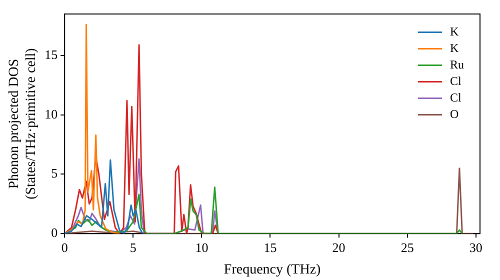  What do you see at coordinates (407, 247) in the screenshot?
I see `x-tick-label: 25` at bounding box center [407, 247].